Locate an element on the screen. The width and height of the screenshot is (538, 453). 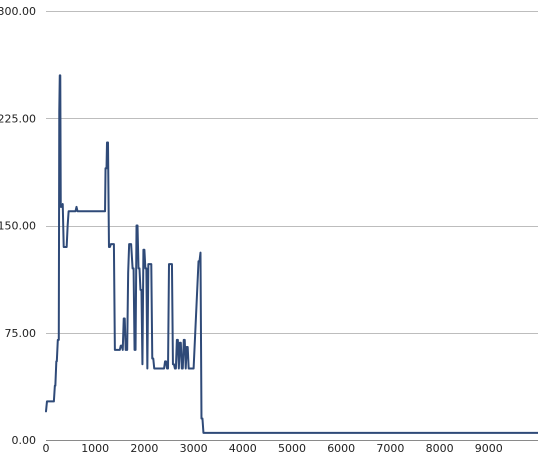
y-tick-label-3: 225.00 is located at coordinates (18, 118).